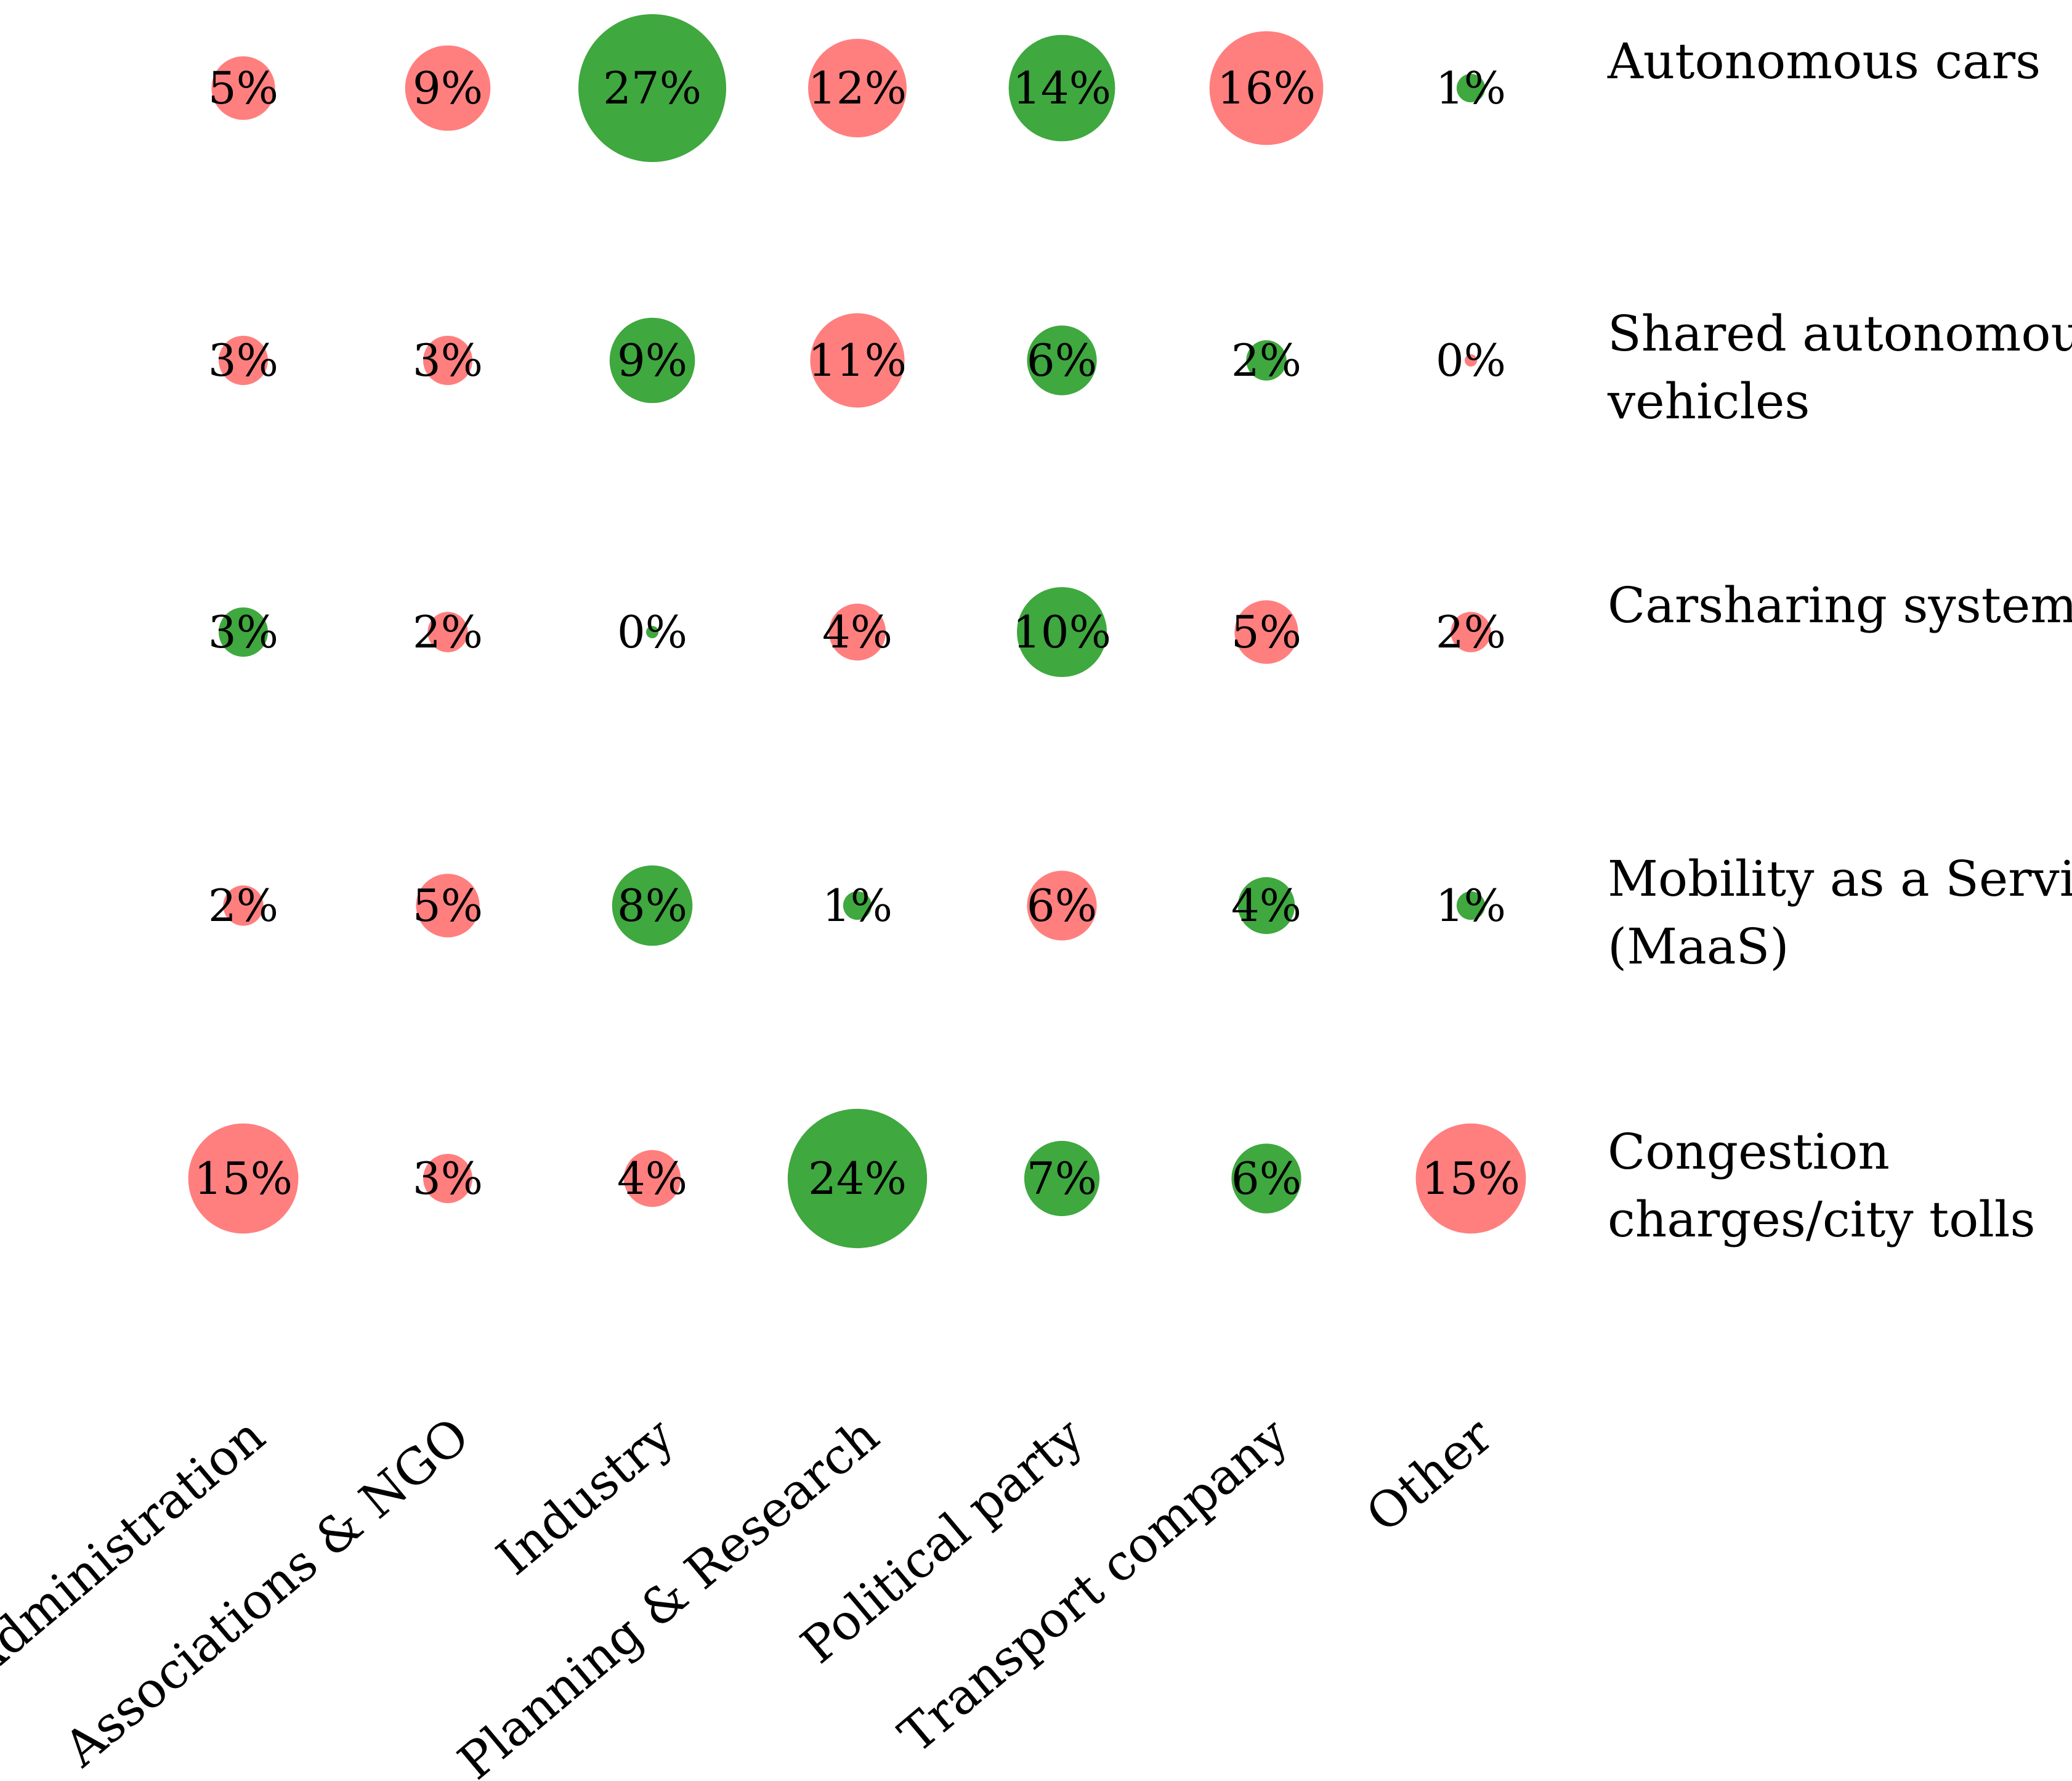 The width and height of the screenshot is (2072, 1781). Describe the element at coordinates (1708, 402) in the screenshot. I see `row-label: vehicles` at that location.